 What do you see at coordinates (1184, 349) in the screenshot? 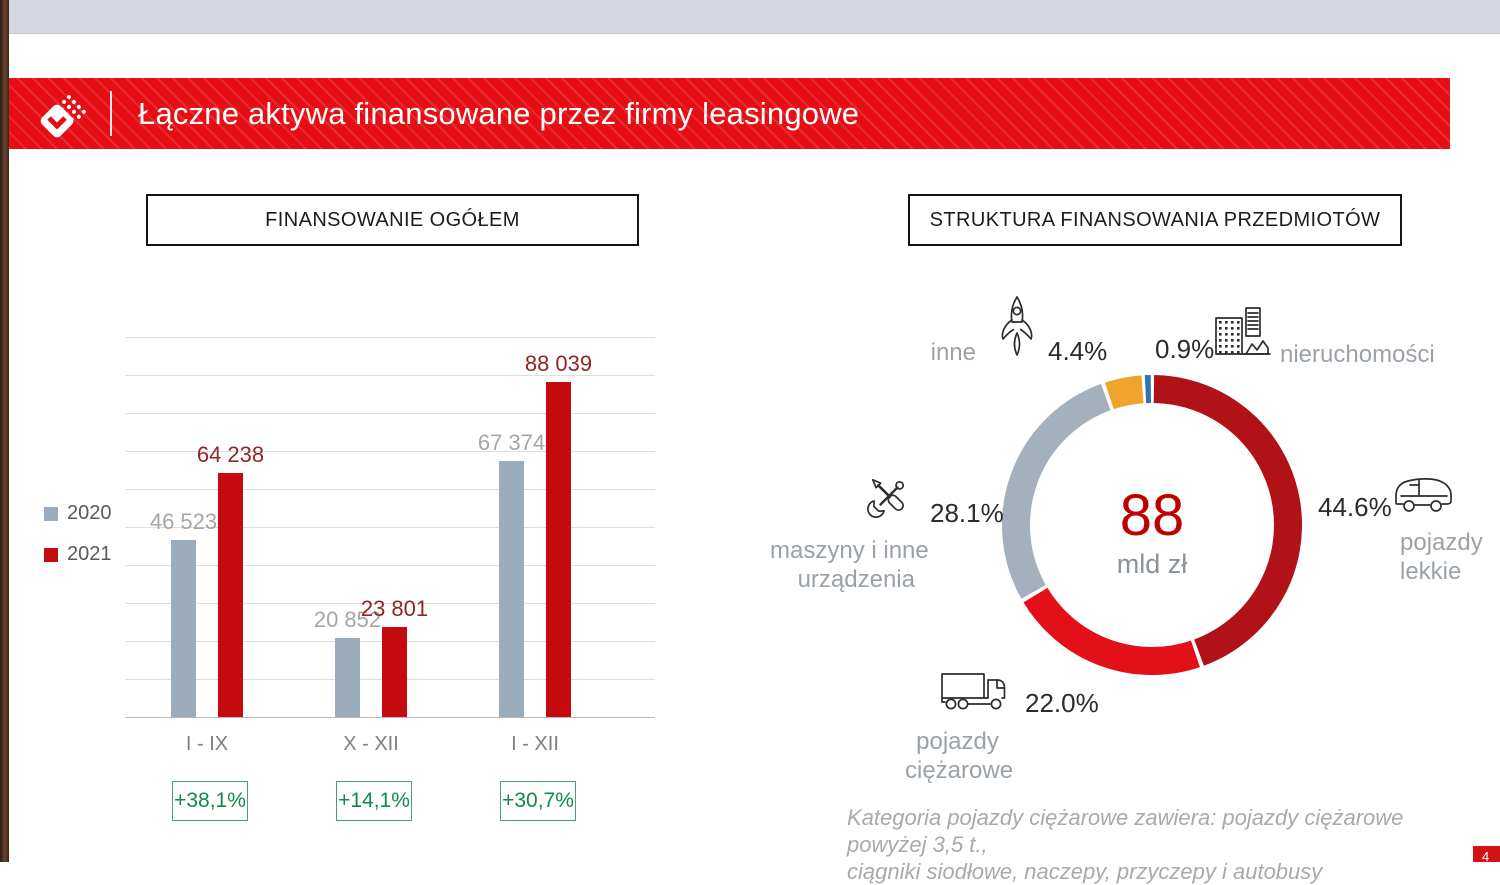
I see `callout-pct-nieruchomosci: 0.9%` at bounding box center [1184, 349].